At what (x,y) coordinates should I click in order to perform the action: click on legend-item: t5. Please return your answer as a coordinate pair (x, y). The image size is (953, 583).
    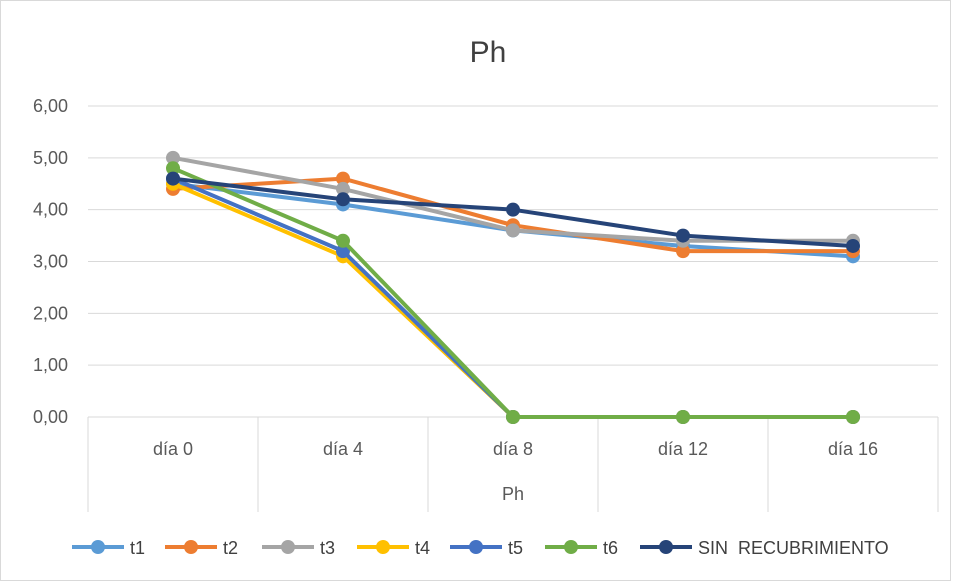
    Looking at the image, I should click on (486, 548).